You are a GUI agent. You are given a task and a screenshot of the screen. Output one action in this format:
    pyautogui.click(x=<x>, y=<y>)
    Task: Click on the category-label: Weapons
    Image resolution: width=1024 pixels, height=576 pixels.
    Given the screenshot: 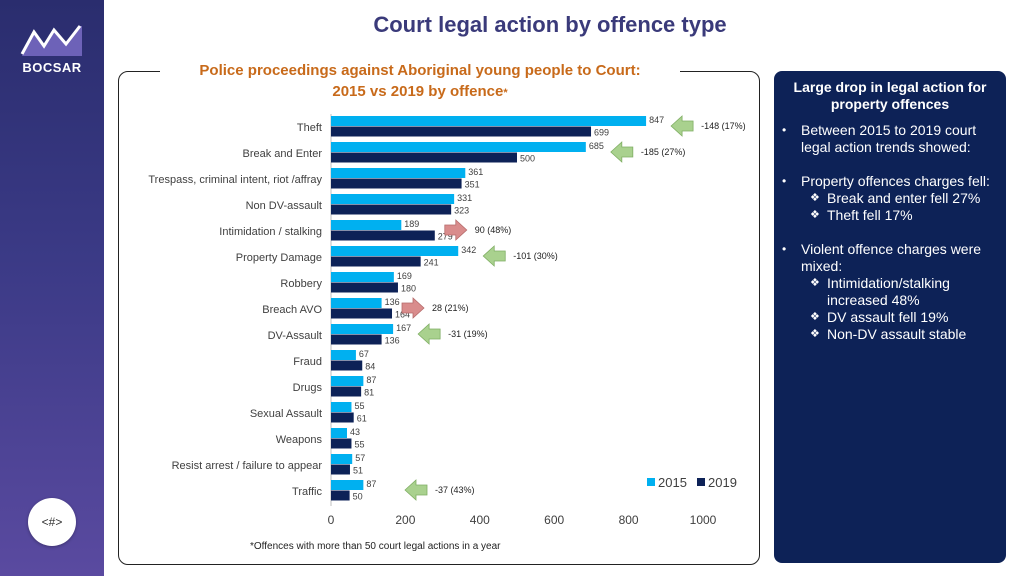 What is the action you would take?
    pyautogui.click(x=299, y=440)
    